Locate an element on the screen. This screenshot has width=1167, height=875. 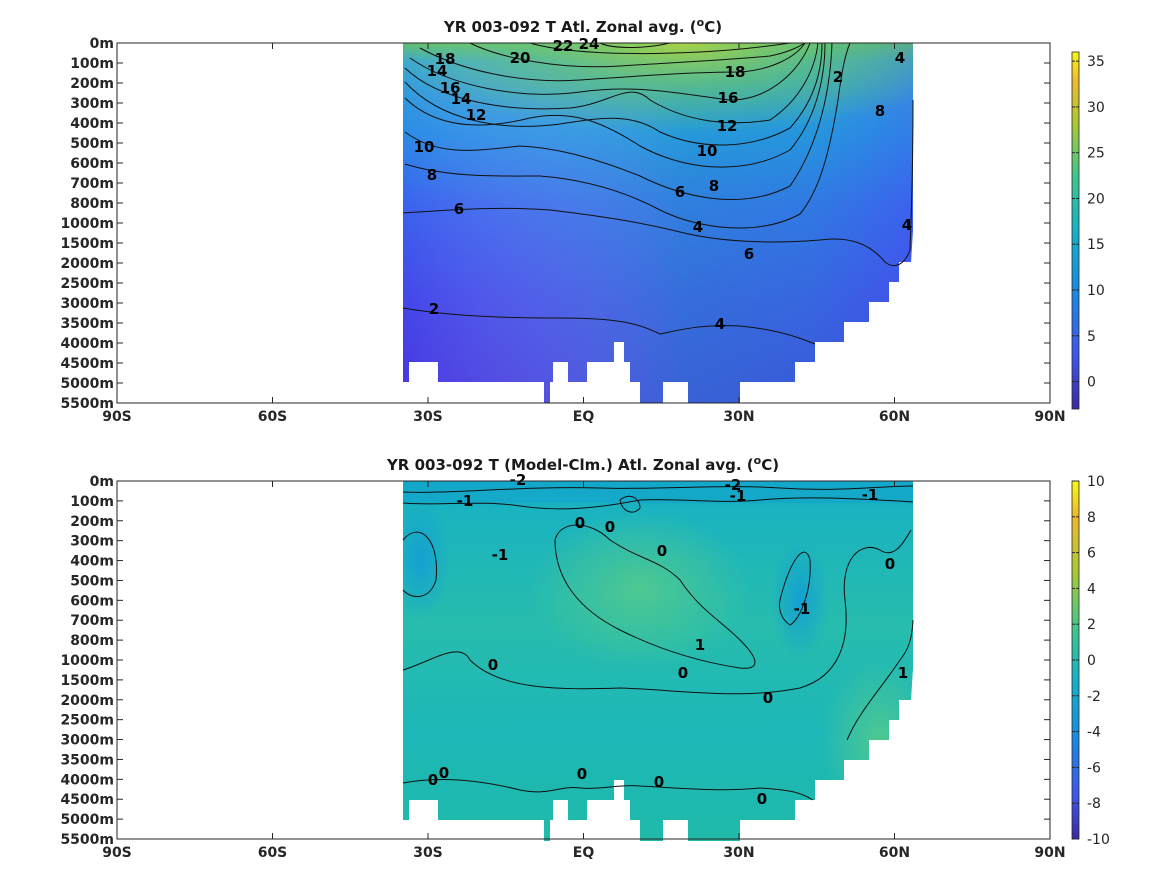
colorbar-tick-label: 0 is located at coordinates (1091, 383).